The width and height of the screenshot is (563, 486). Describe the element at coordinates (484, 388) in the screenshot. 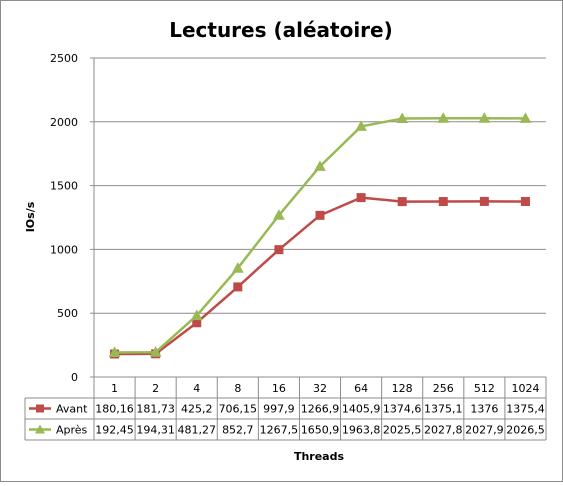

I see `x-tick-label: 512` at that location.